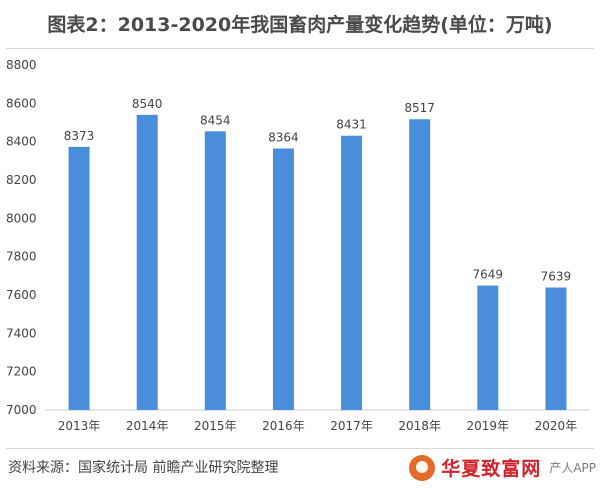  What do you see at coordinates (572, 468) in the screenshot?
I see `app-label: 产人APP` at bounding box center [572, 468].